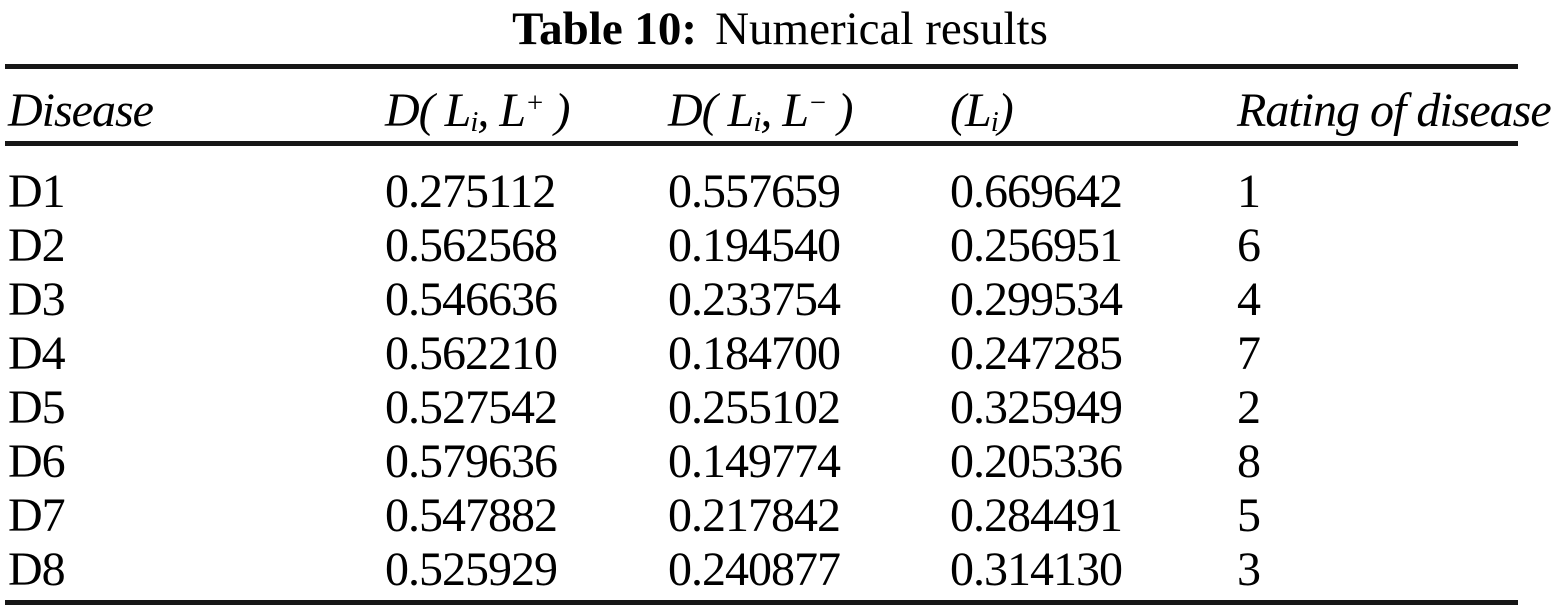  Describe the element at coordinates (754, 299) in the screenshot. I see `cell-distance-negative: 0.233754` at that location.